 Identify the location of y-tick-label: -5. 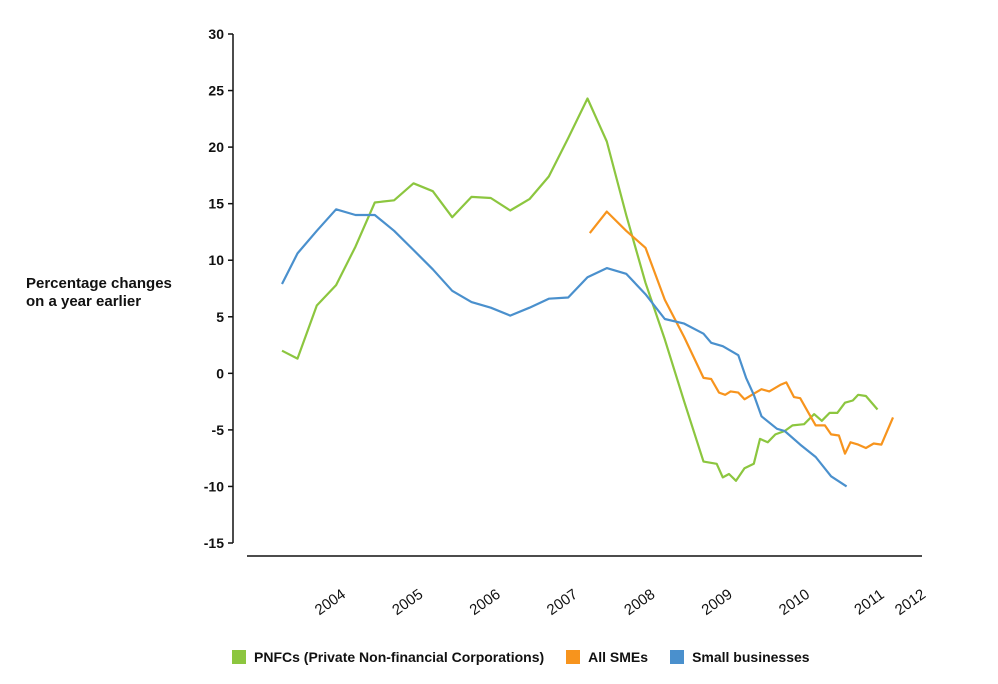
(218, 430).